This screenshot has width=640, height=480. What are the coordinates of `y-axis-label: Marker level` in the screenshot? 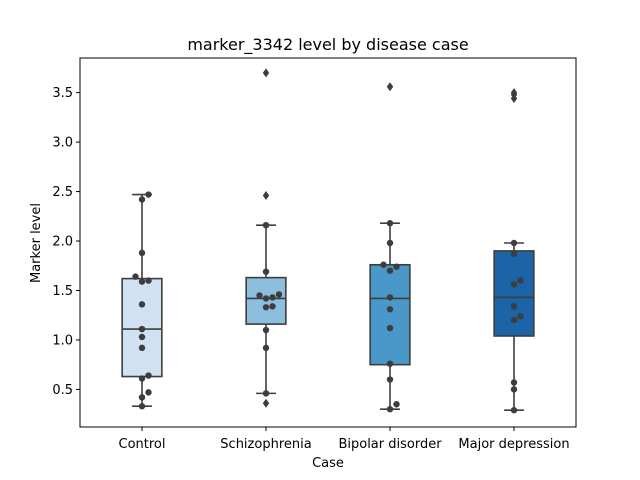 It's located at (36, 243).